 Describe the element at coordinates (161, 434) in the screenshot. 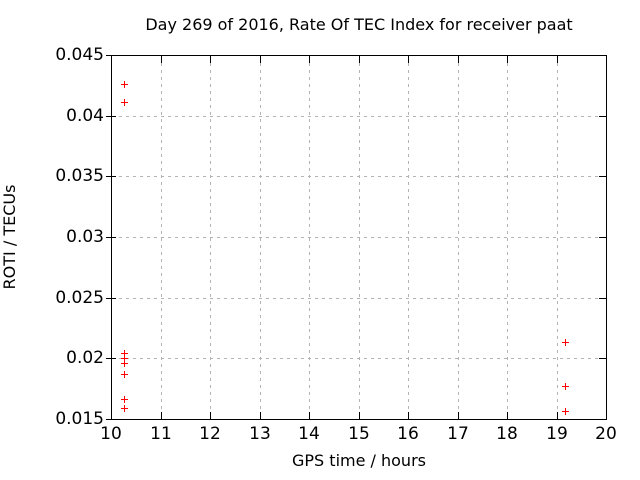

I see `x-tick-label: 11` at that location.